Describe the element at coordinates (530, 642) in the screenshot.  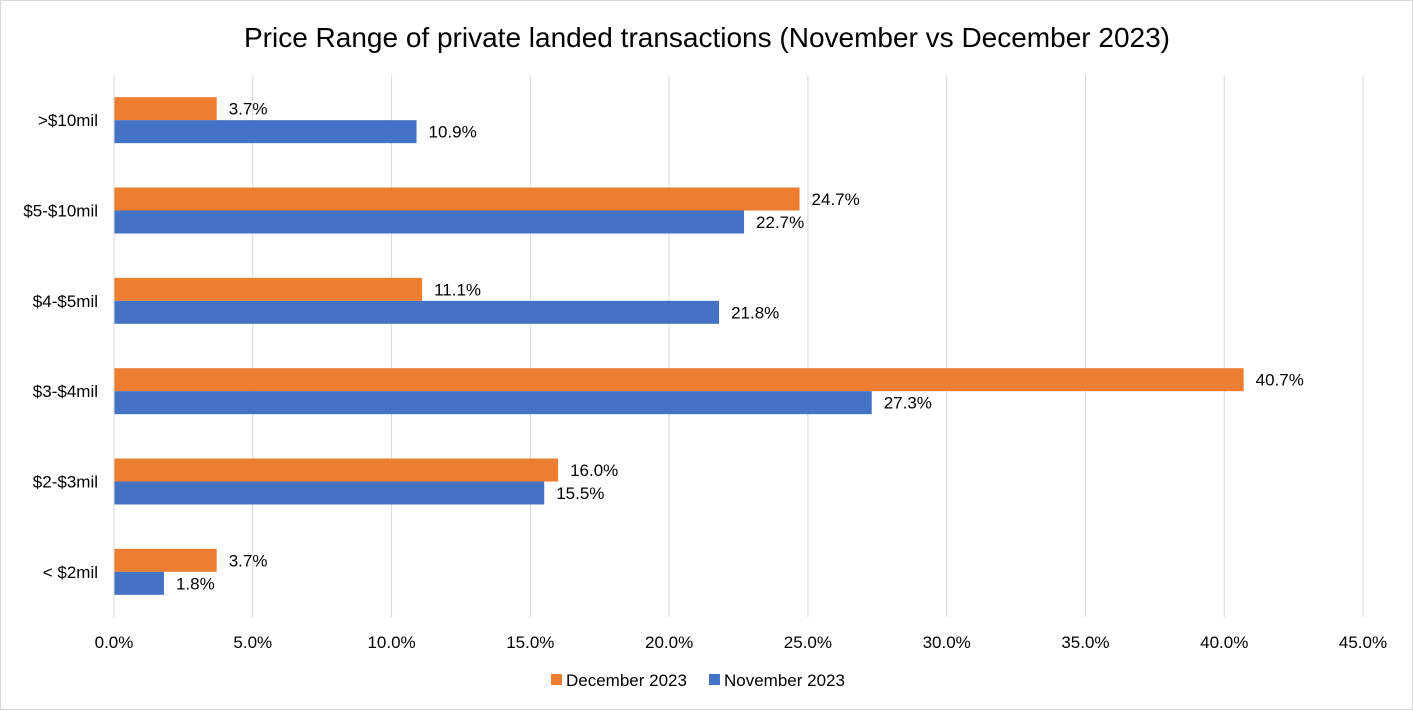
I see `x-tick-label: 15.0%` at that location.